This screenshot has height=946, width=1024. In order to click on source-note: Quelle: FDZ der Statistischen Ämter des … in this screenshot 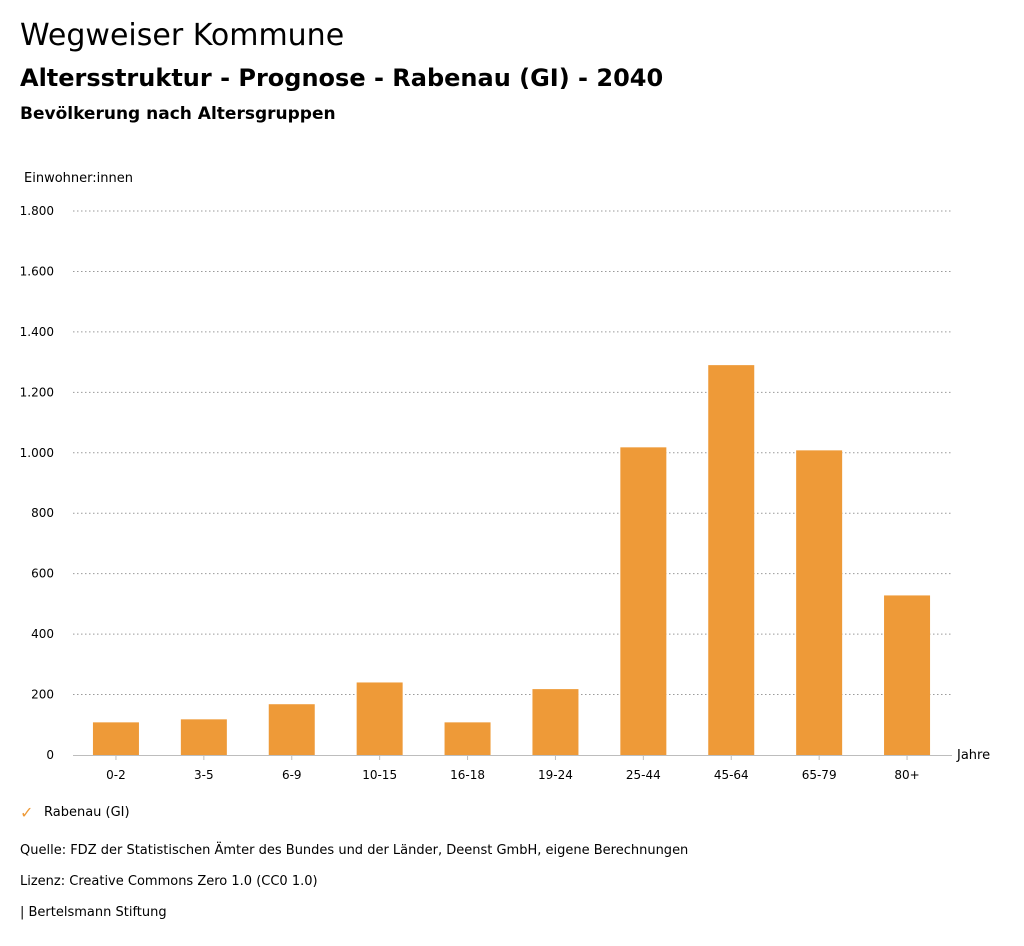, I will do `click(354, 850)`.